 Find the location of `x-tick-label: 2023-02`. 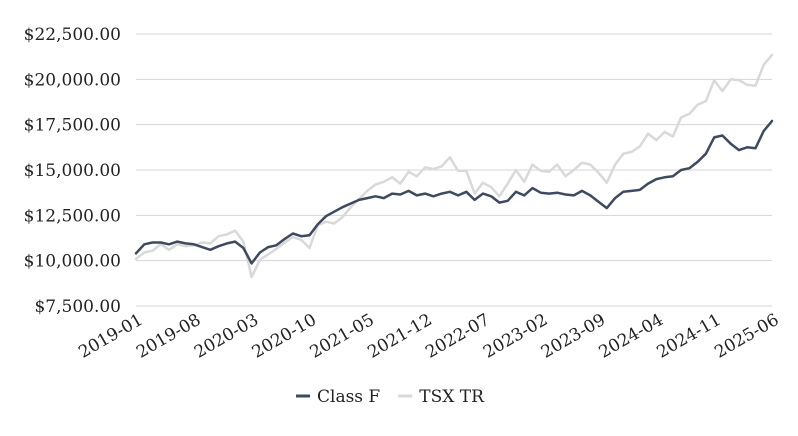

x-tick-label: 2023-02 is located at coordinates (515, 336).